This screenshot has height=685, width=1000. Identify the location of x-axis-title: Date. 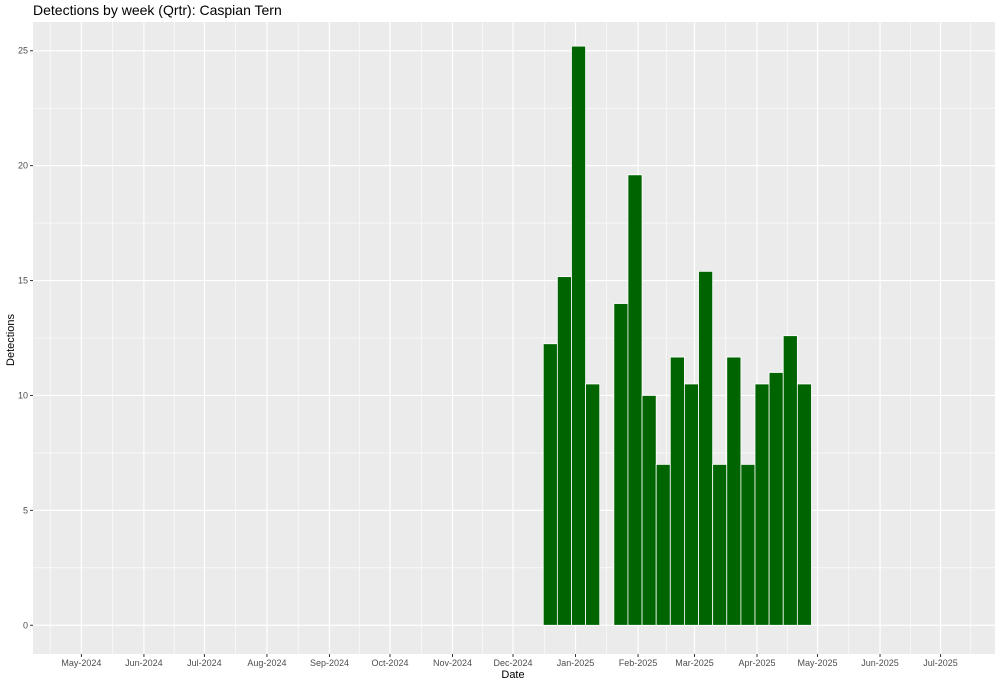
(512, 675).